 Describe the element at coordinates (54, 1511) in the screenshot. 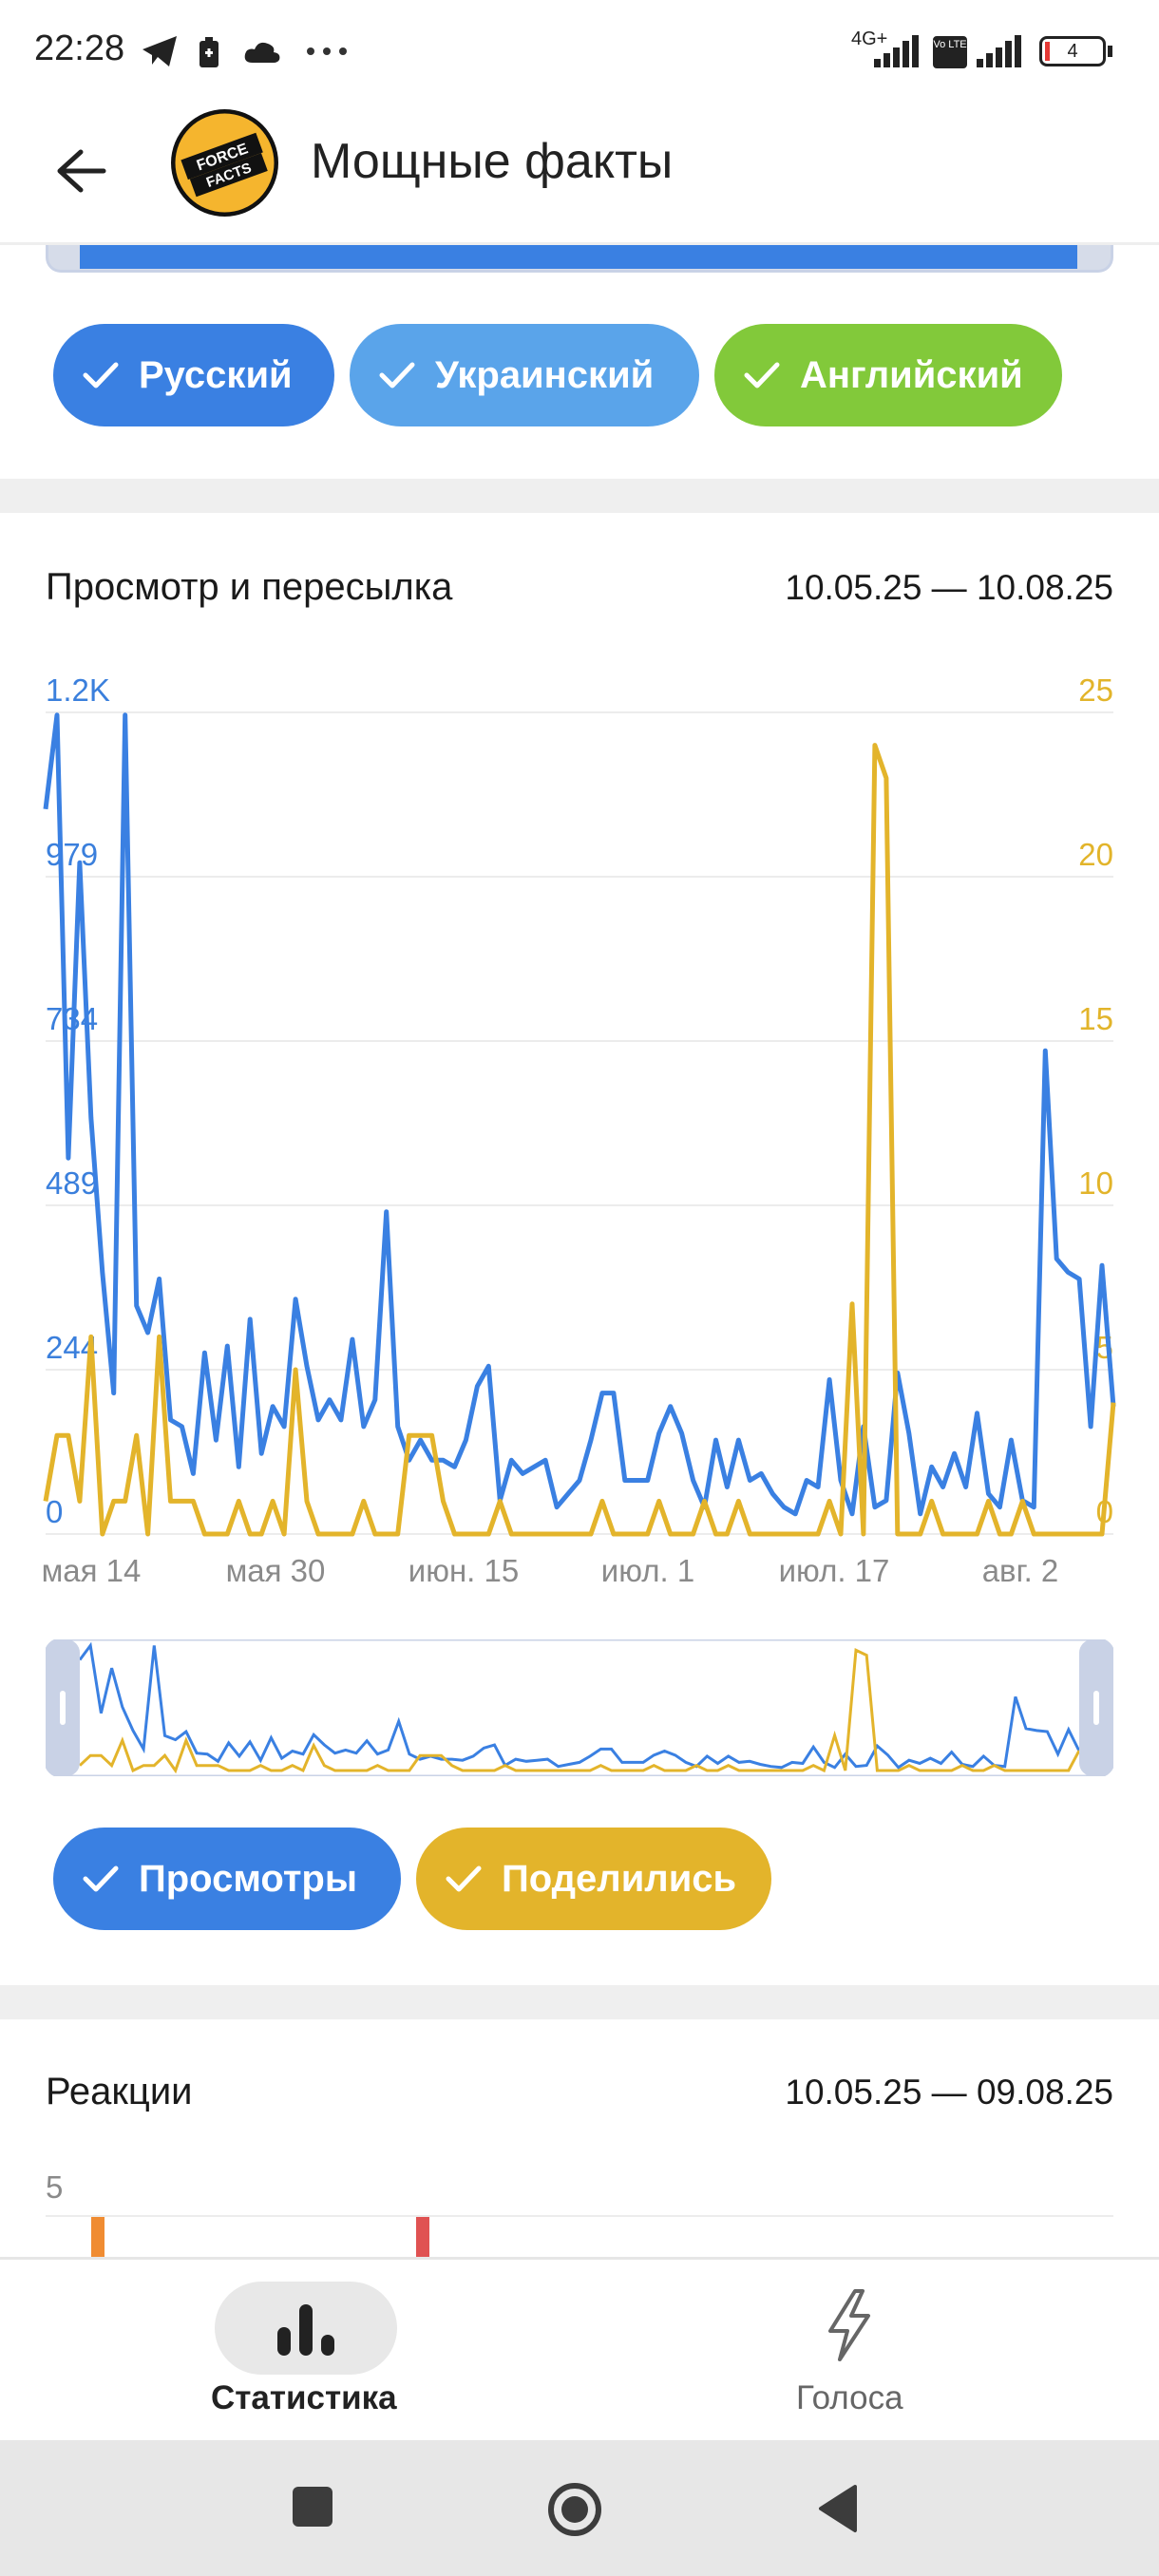

I see `left-axis-tick: 0` at that location.